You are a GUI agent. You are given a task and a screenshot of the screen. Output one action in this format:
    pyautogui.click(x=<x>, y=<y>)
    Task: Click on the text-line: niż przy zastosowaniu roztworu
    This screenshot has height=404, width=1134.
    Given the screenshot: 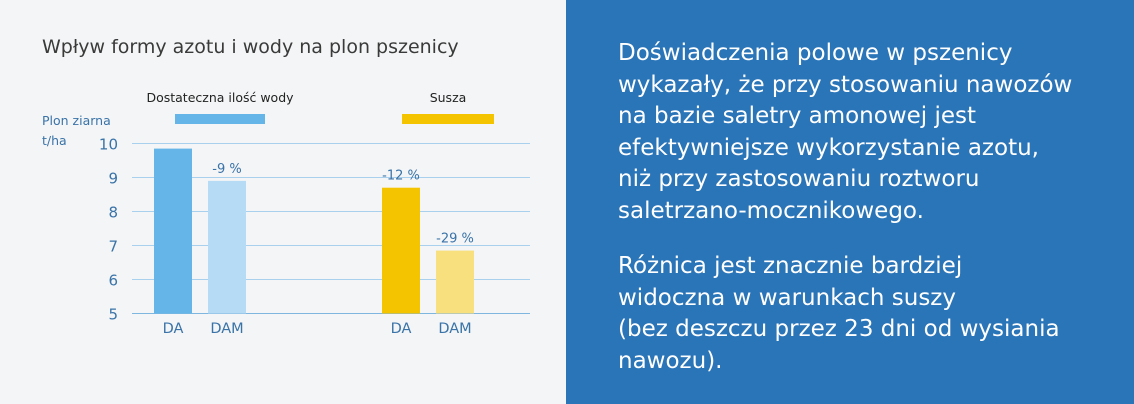 What is the action you would take?
    pyautogui.click(x=799, y=179)
    